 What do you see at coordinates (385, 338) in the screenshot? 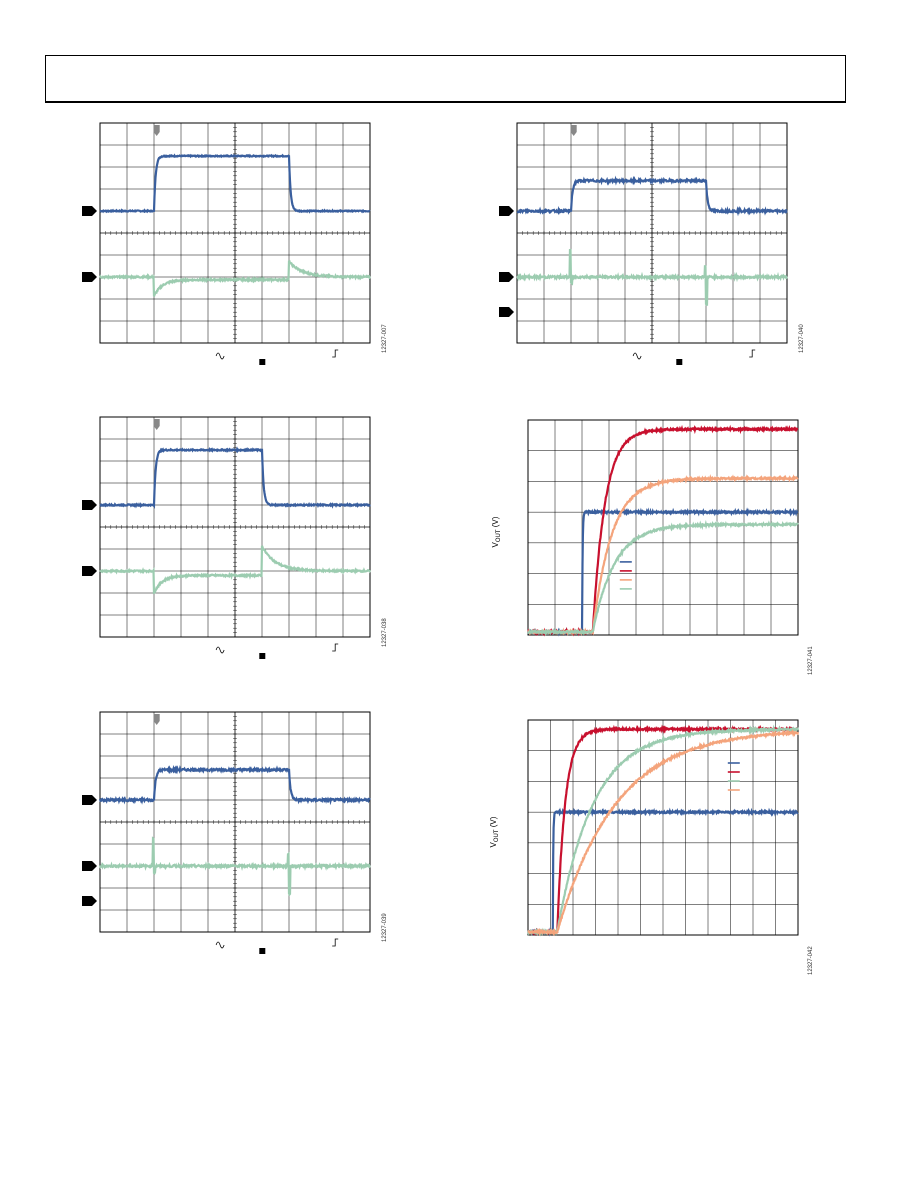
I see `figure-id: 12327-007` at bounding box center [385, 338].